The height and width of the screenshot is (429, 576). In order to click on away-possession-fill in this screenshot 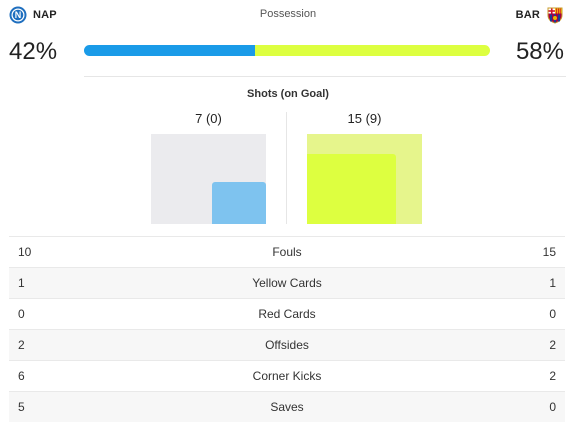, I will do `click(372, 50)`.